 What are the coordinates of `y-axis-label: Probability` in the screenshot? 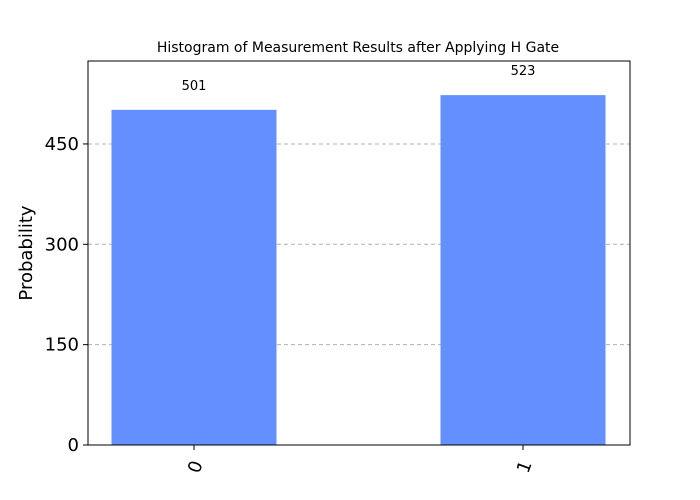 It's located at (26, 252).